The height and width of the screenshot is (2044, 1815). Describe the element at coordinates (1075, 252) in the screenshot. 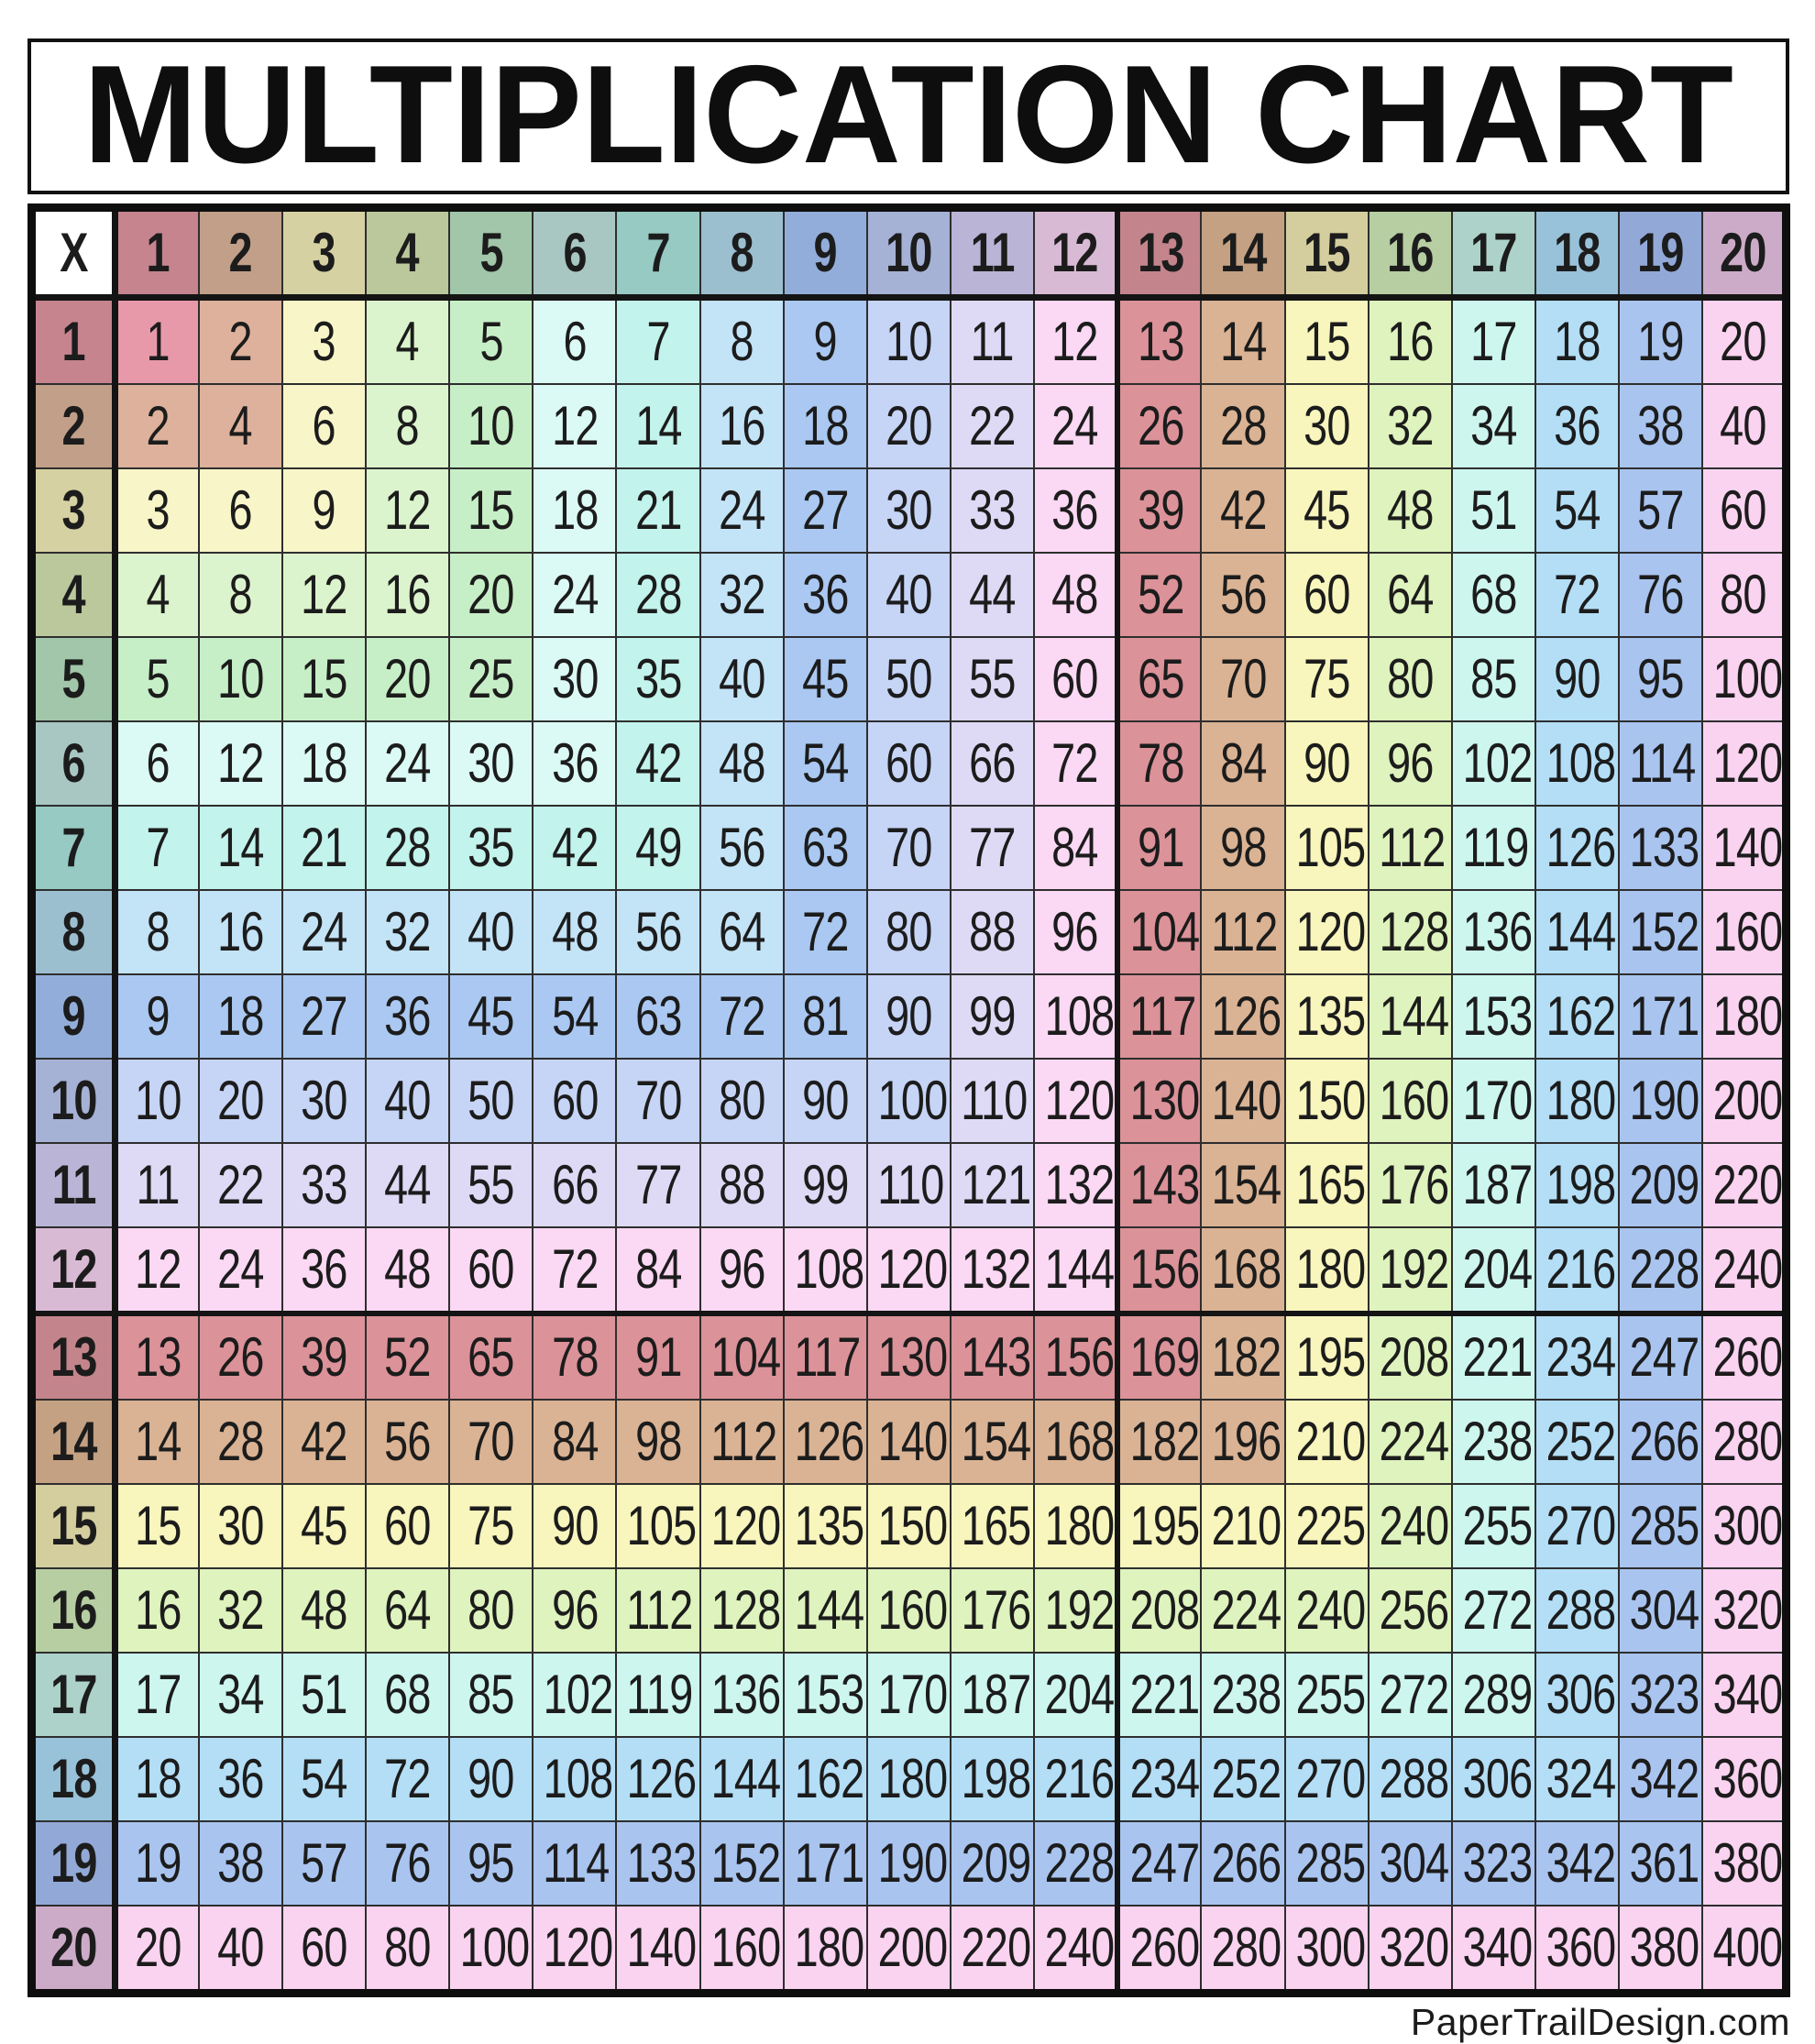

I see `col-header-cell-label: 12` at that location.